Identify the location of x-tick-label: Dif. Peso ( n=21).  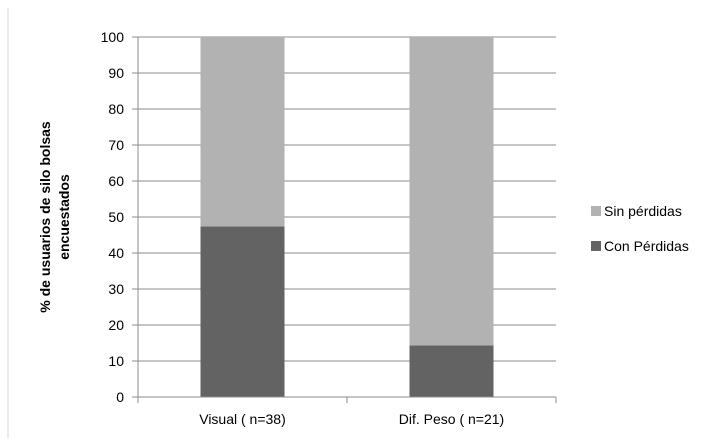
(451, 419).